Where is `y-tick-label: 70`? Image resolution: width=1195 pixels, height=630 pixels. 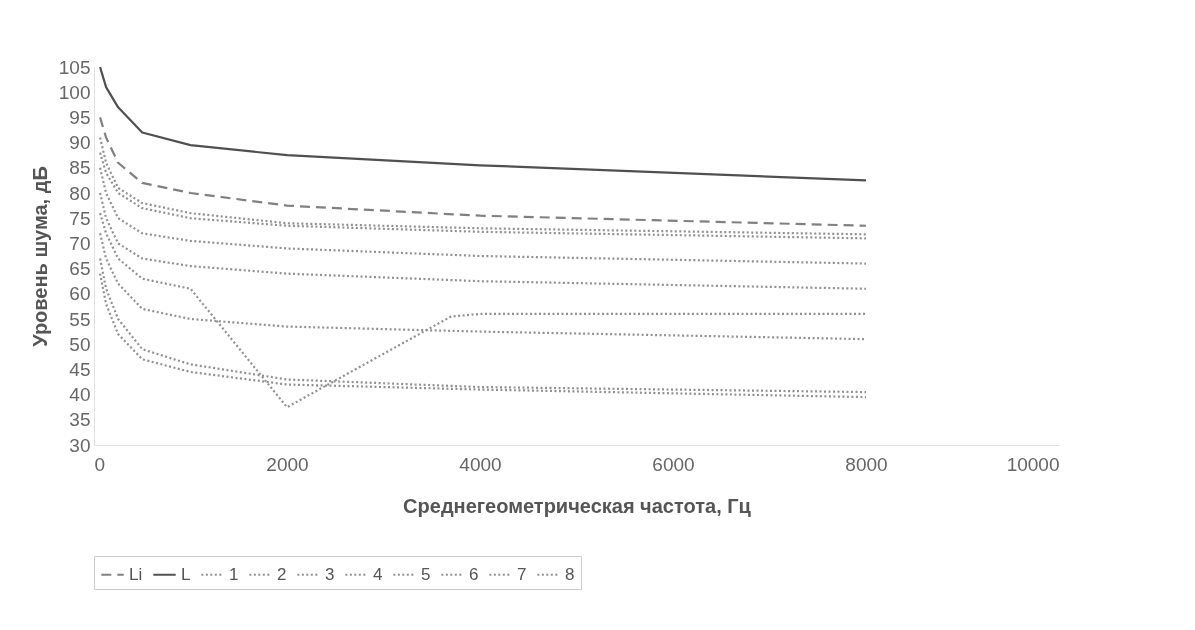 y-tick-label: 70 is located at coordinates (80, 243).